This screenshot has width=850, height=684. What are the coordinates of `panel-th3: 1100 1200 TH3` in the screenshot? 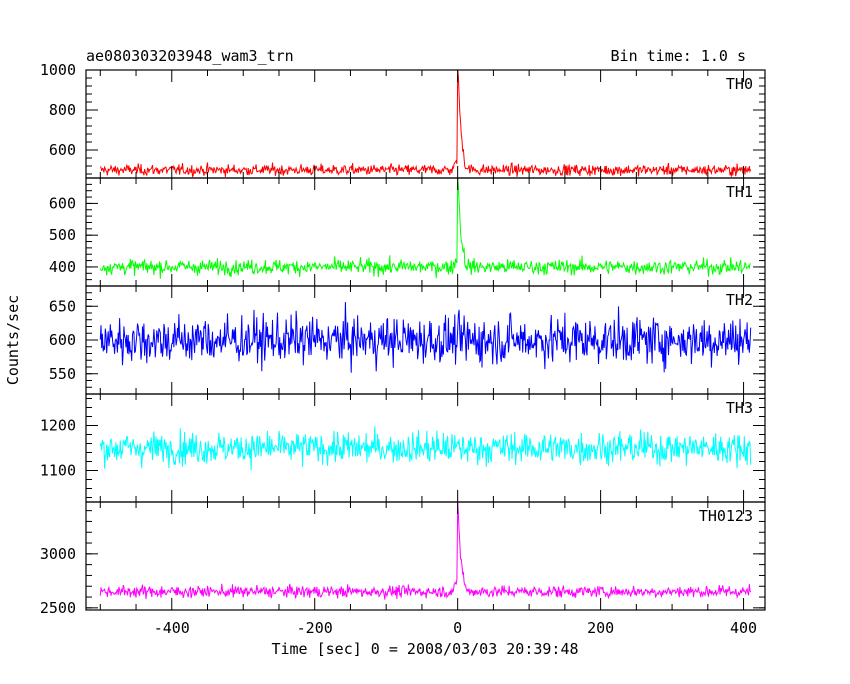 It's located at (403, 448).